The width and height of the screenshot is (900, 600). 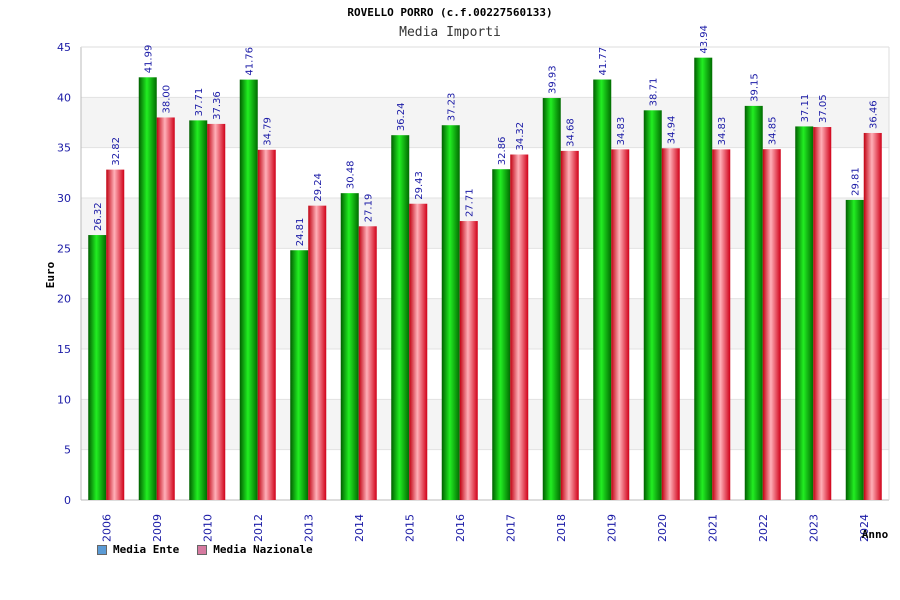 What do you see at coordinates (64, 47) in the screenshot?
I see `y-tick-label: 45` at bounding box center [64, 47].